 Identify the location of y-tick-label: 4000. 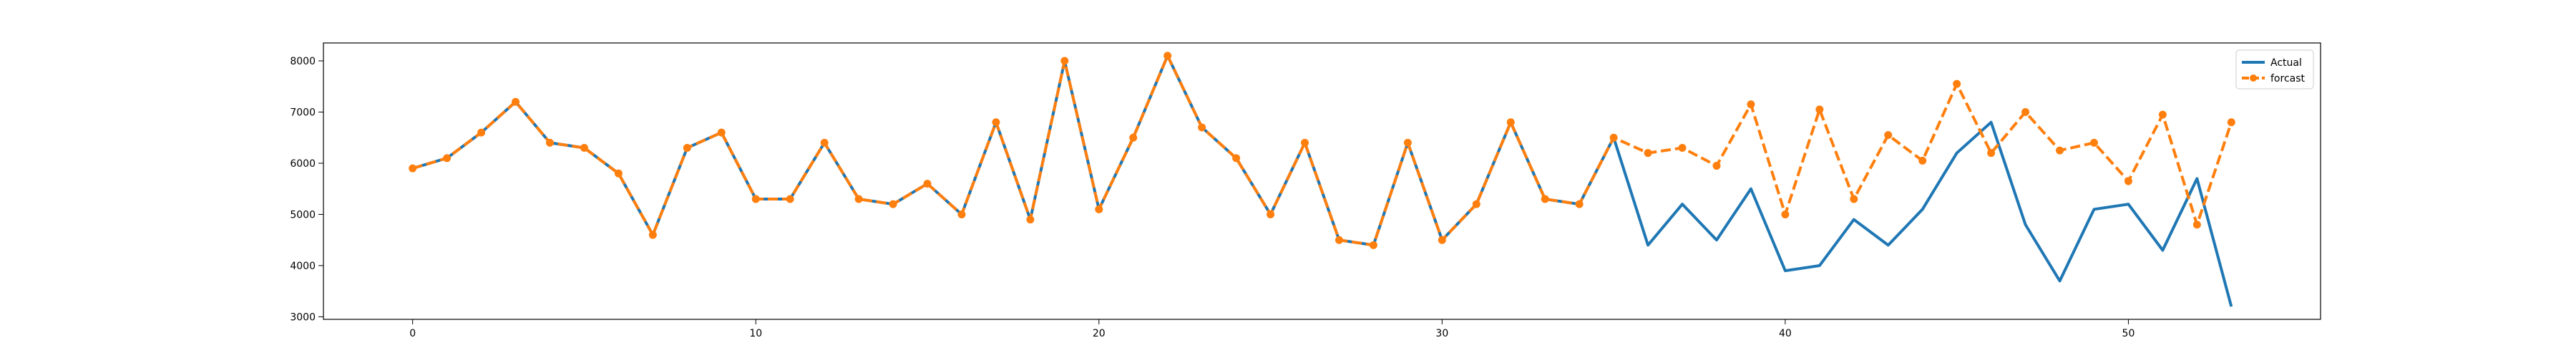
(303, 266).